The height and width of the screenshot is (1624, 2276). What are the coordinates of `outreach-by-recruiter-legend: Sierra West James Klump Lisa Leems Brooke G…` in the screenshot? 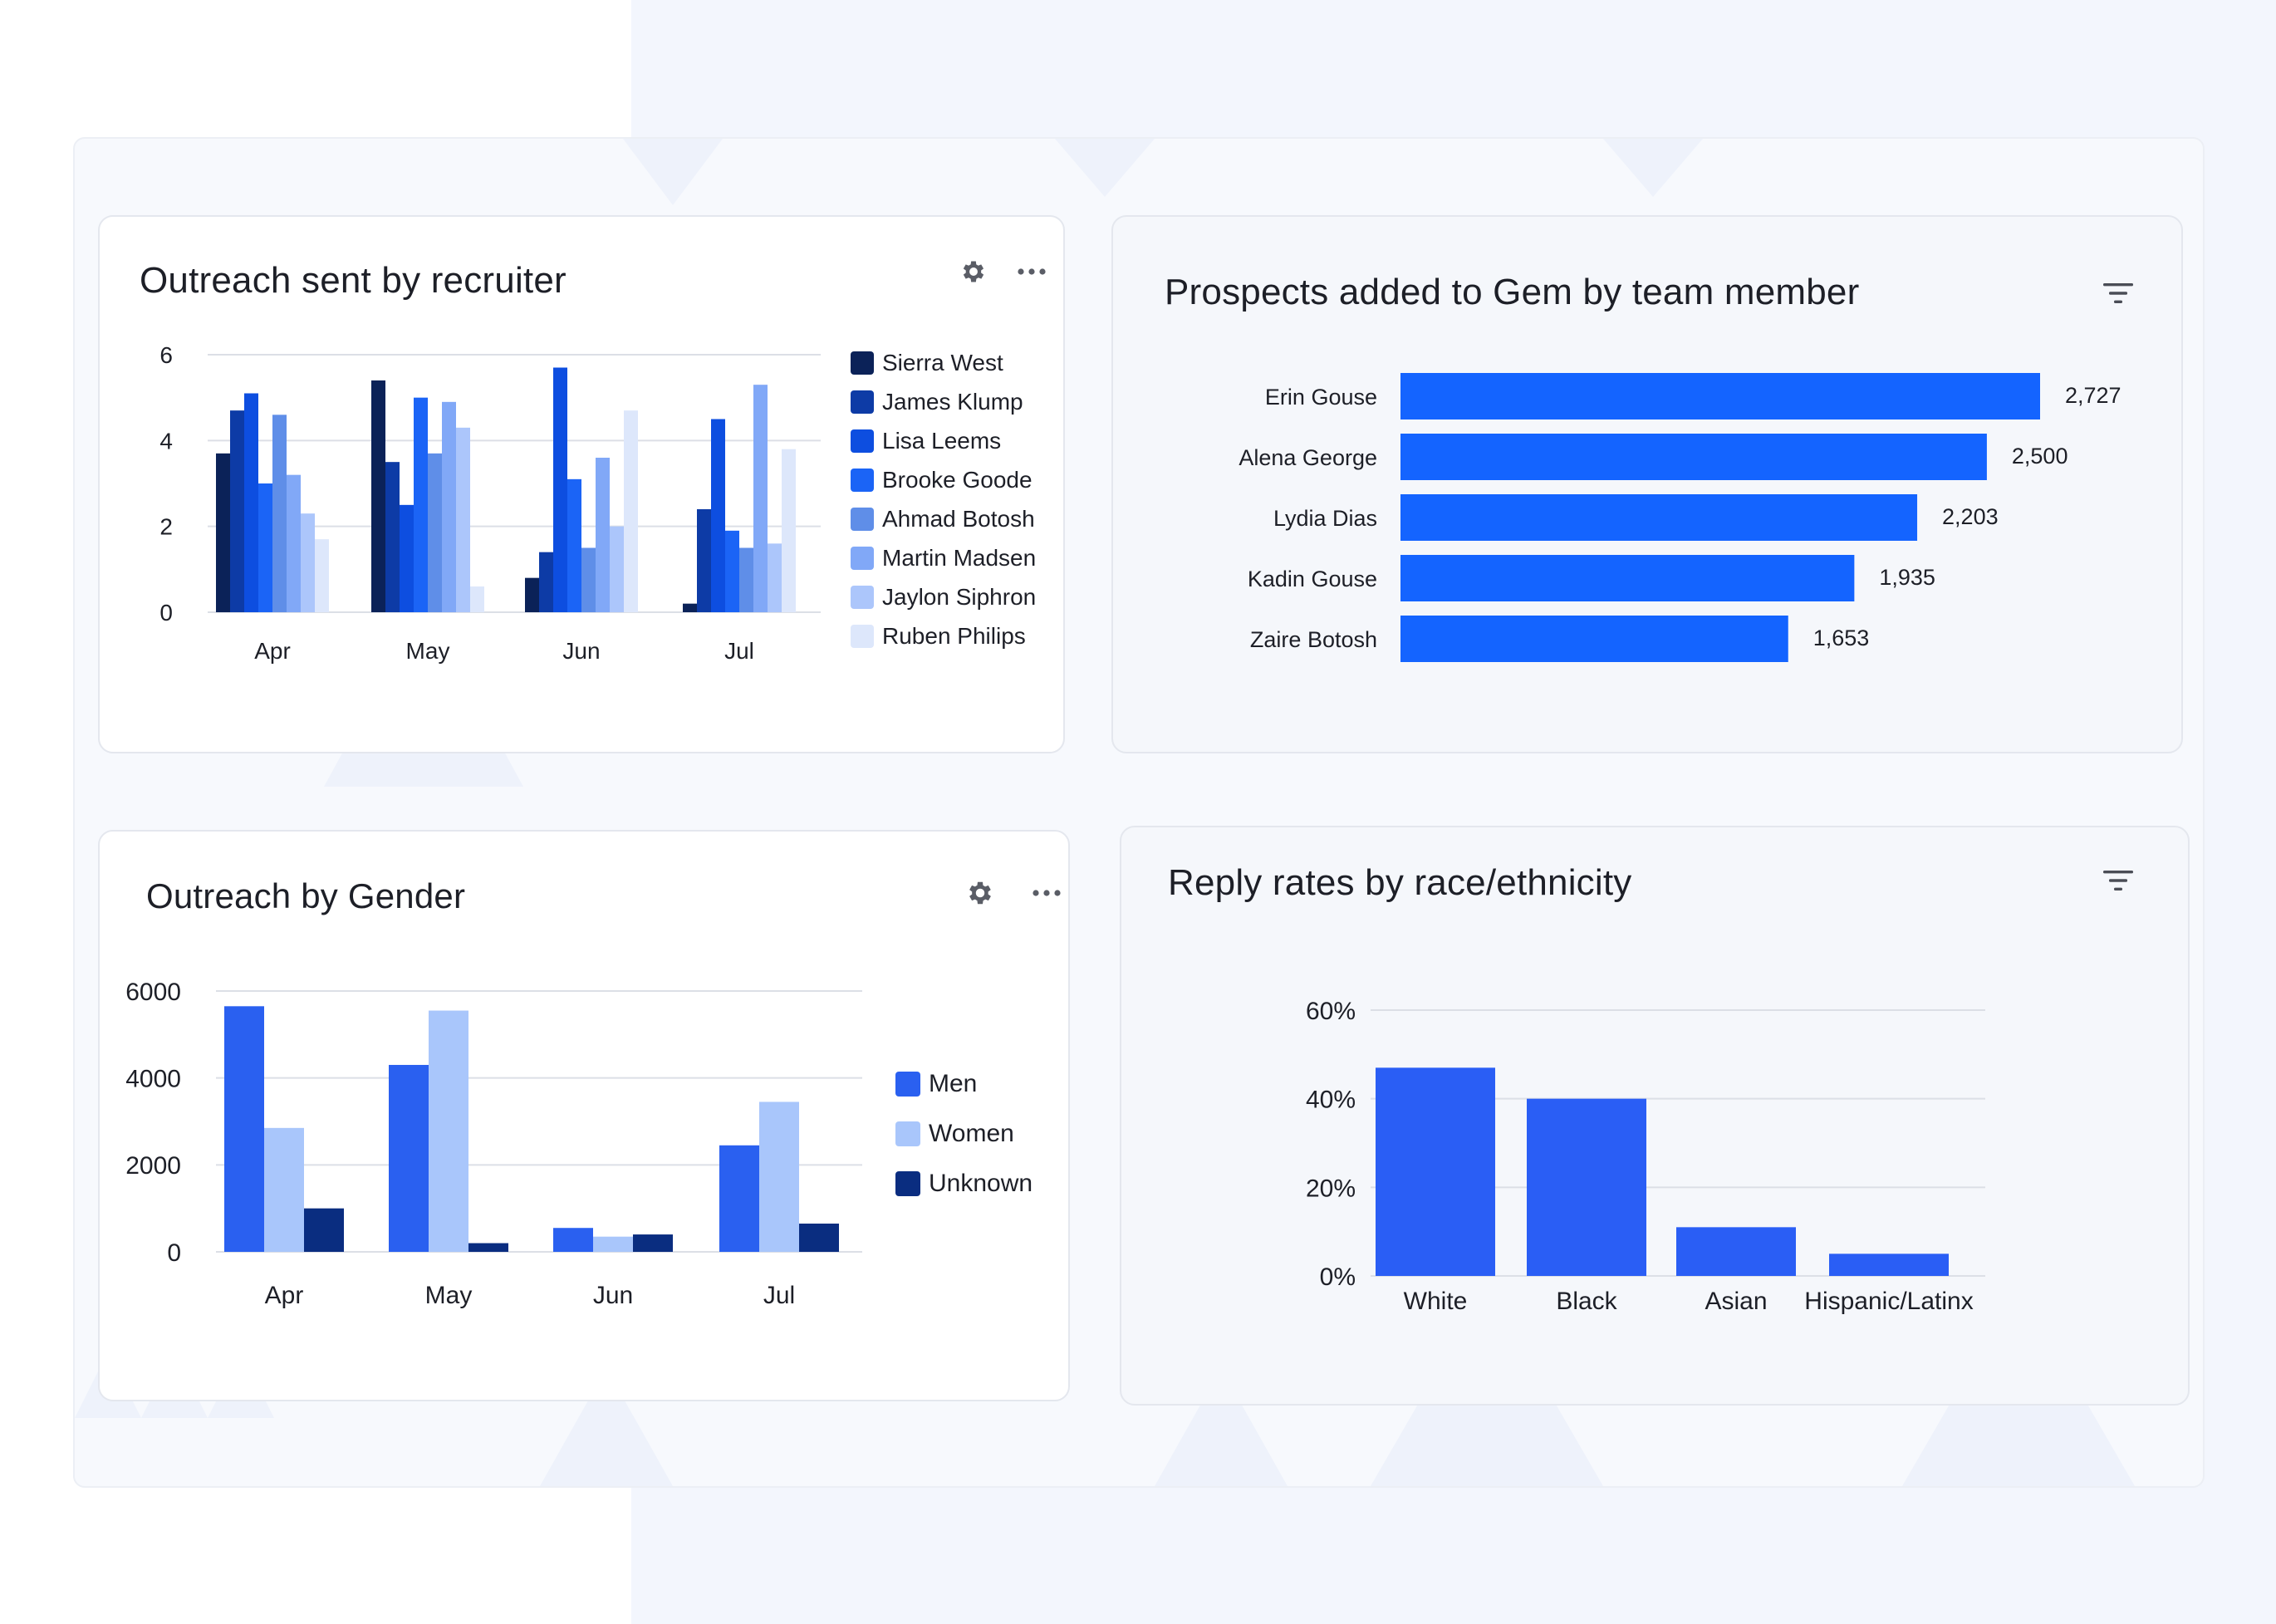 It's located at (944, 499).